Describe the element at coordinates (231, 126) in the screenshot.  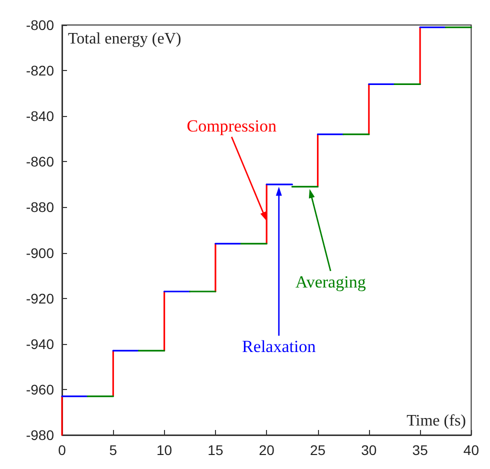
I see `annotation: Compression` at that location.